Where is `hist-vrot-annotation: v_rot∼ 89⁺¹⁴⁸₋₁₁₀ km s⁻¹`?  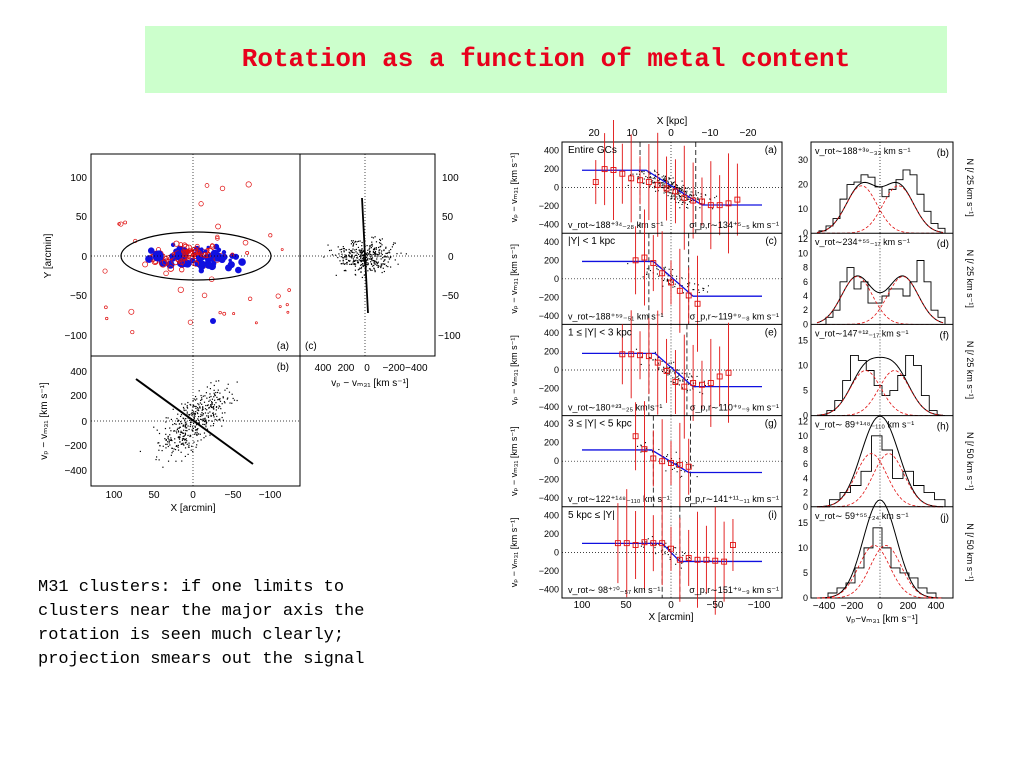
hist-vrot-annotation: v_rot∼ 89⁺¹⁴⁸₋₁₁₀ km s⁻¹ is located at coordinates (864, 425).